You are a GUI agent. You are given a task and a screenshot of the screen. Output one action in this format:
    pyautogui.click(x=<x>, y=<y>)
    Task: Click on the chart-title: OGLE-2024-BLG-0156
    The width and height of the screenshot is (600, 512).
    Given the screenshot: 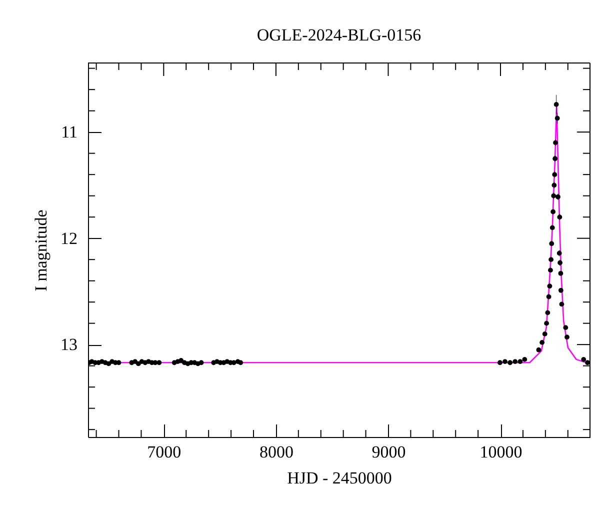 What is the action you would take?
    pyautogui.click(x=339, y=35)
    